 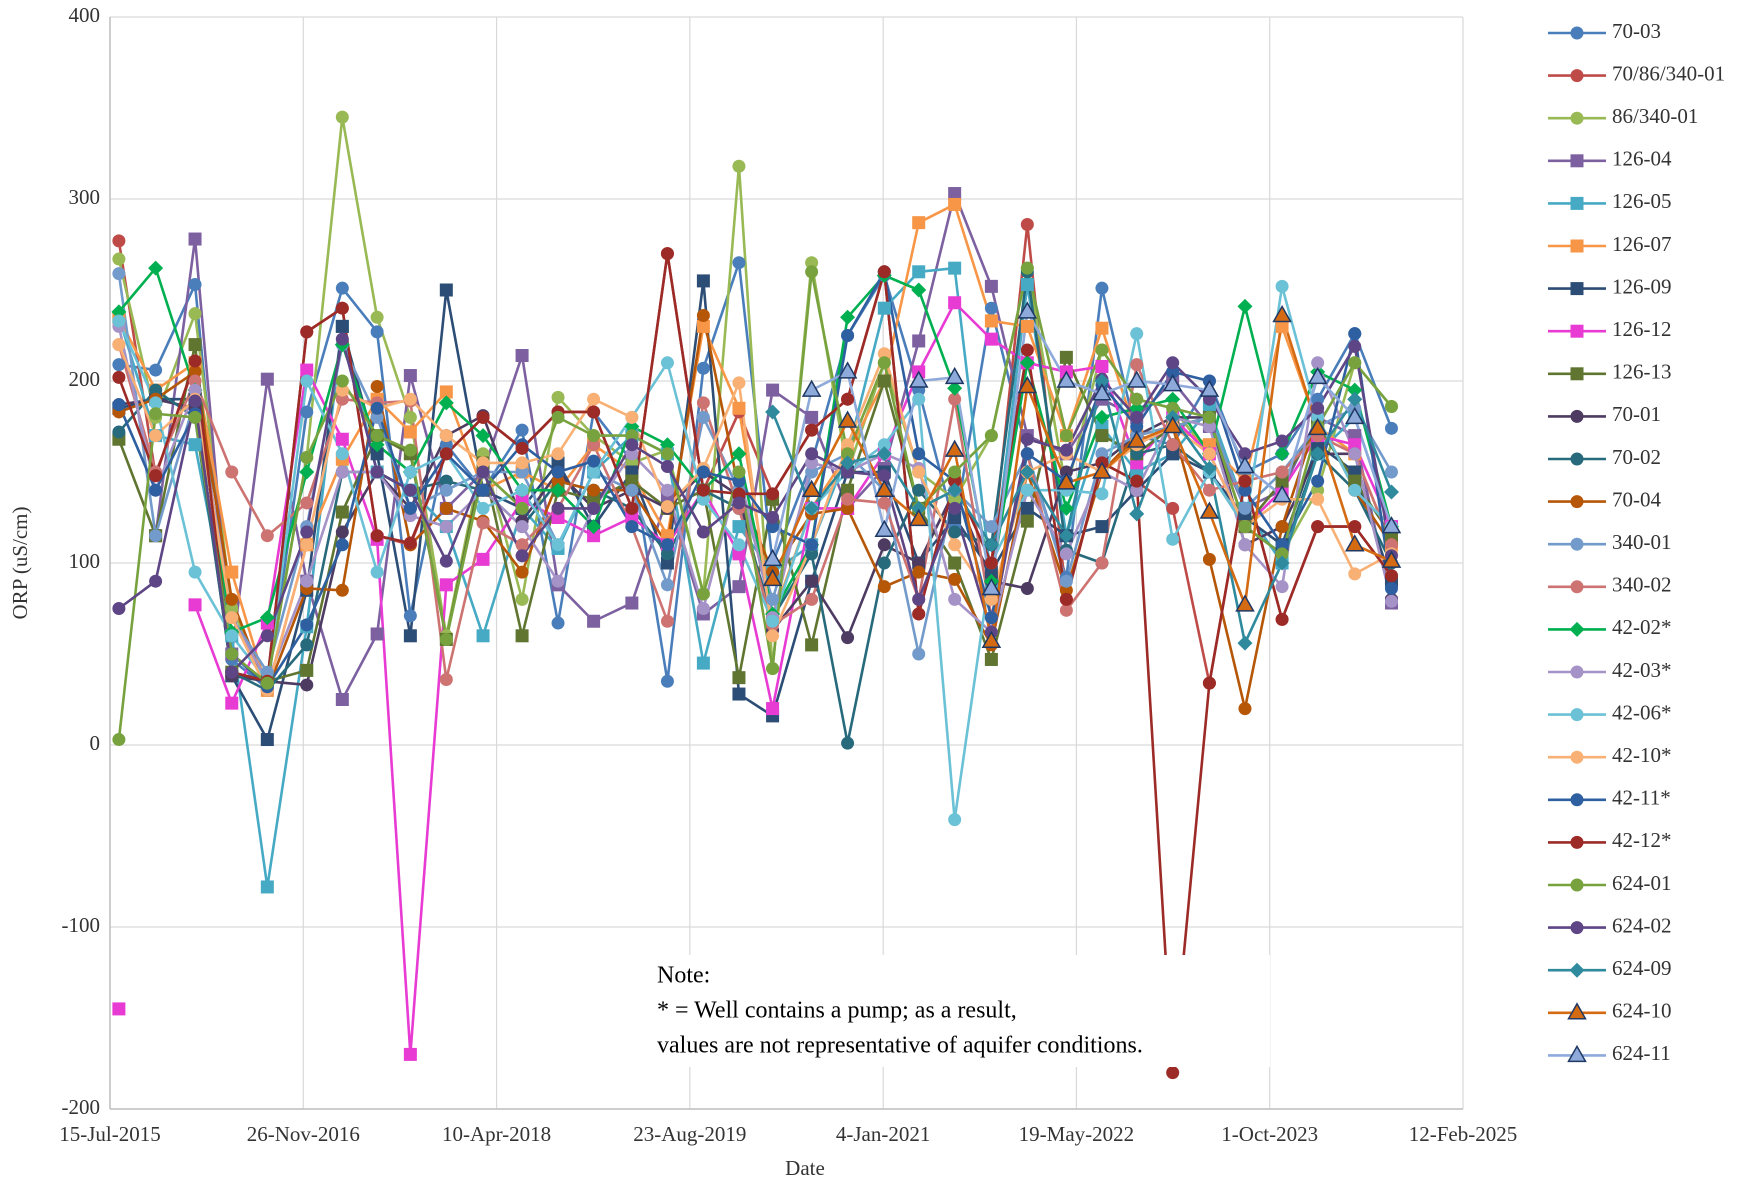 What do you see at coordinates (1668, 73) in the screenshot?
I see `legend-label: 70/86/340-01` at bounding box center [1668, 73].